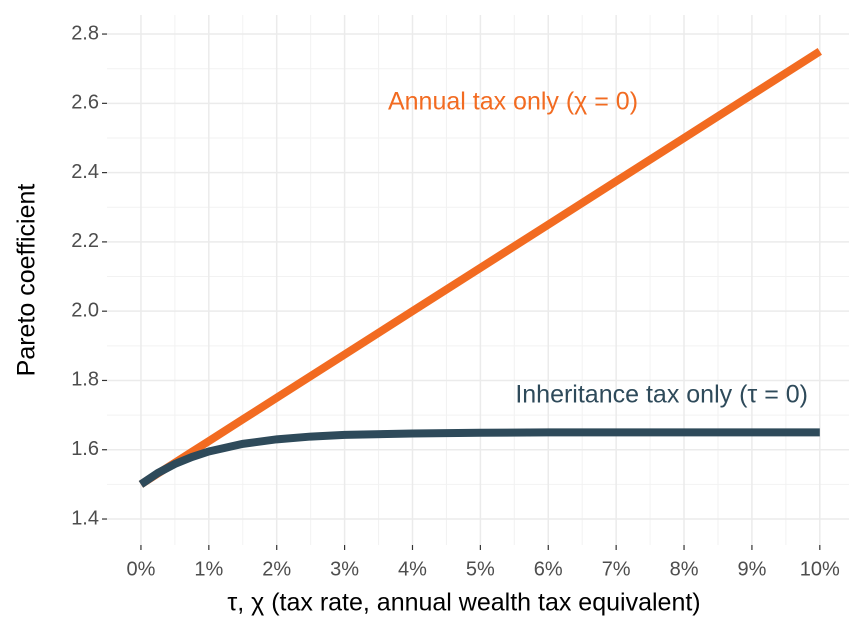 This screenshot has height=624, width=849. Describe the element at coordinates (140, 569) in the screenshot. I see `x-tick-label: 0%` at that location.